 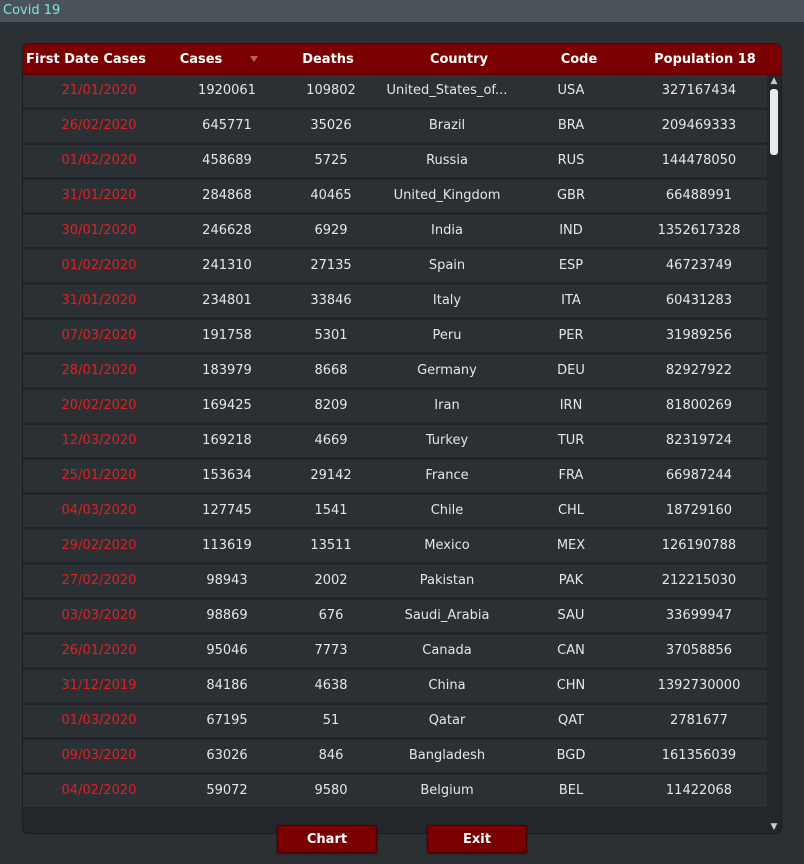 What do you see at coordinates (705, 59) in the screenshot?
I see `column-header-population: Population 18` at bounding box center [705, 59].